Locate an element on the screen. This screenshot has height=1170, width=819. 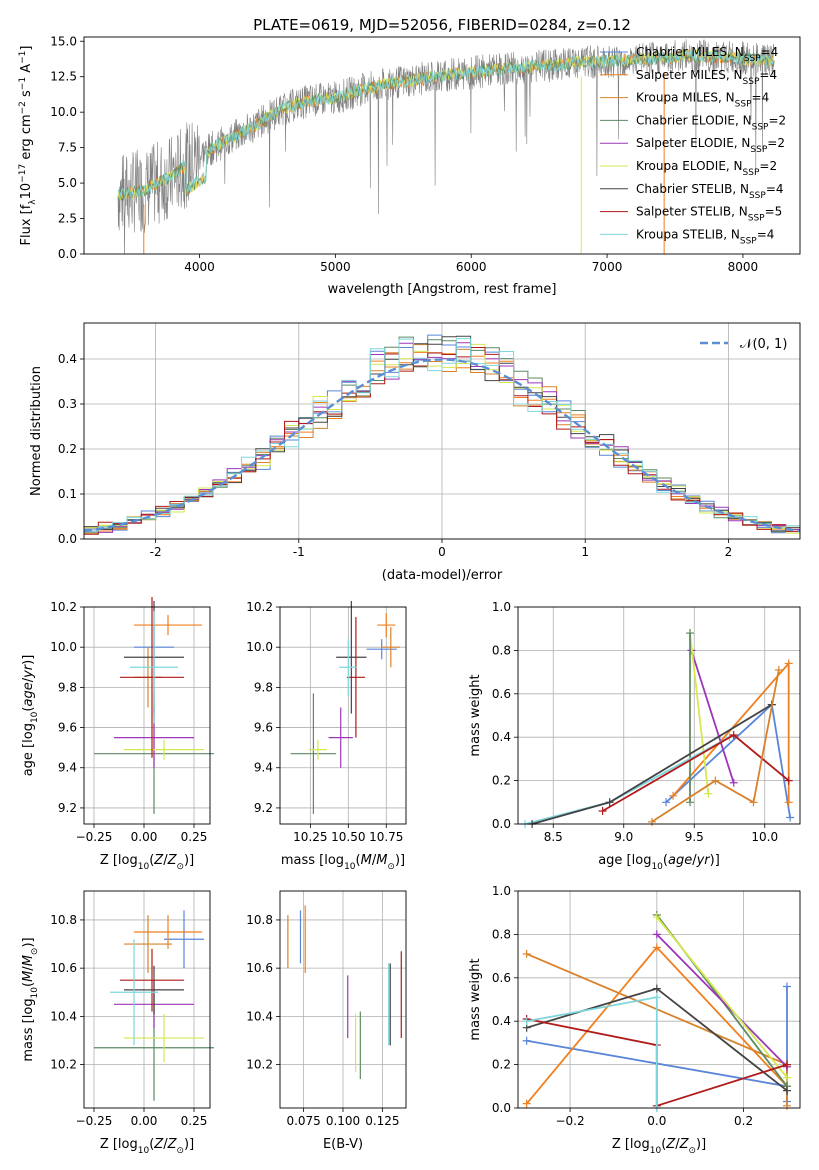
x-tick-label: 0 is located at coordinates (442, 552).